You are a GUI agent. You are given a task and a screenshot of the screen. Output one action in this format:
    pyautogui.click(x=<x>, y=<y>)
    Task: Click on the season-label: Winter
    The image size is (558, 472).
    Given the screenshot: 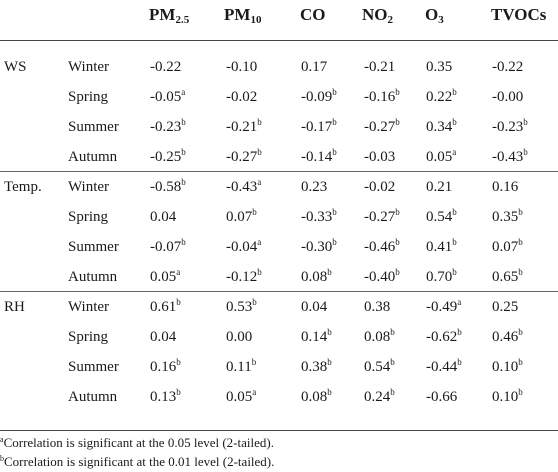 What is the action you would take?
    pyautogui.click(x=89, y=187)
    